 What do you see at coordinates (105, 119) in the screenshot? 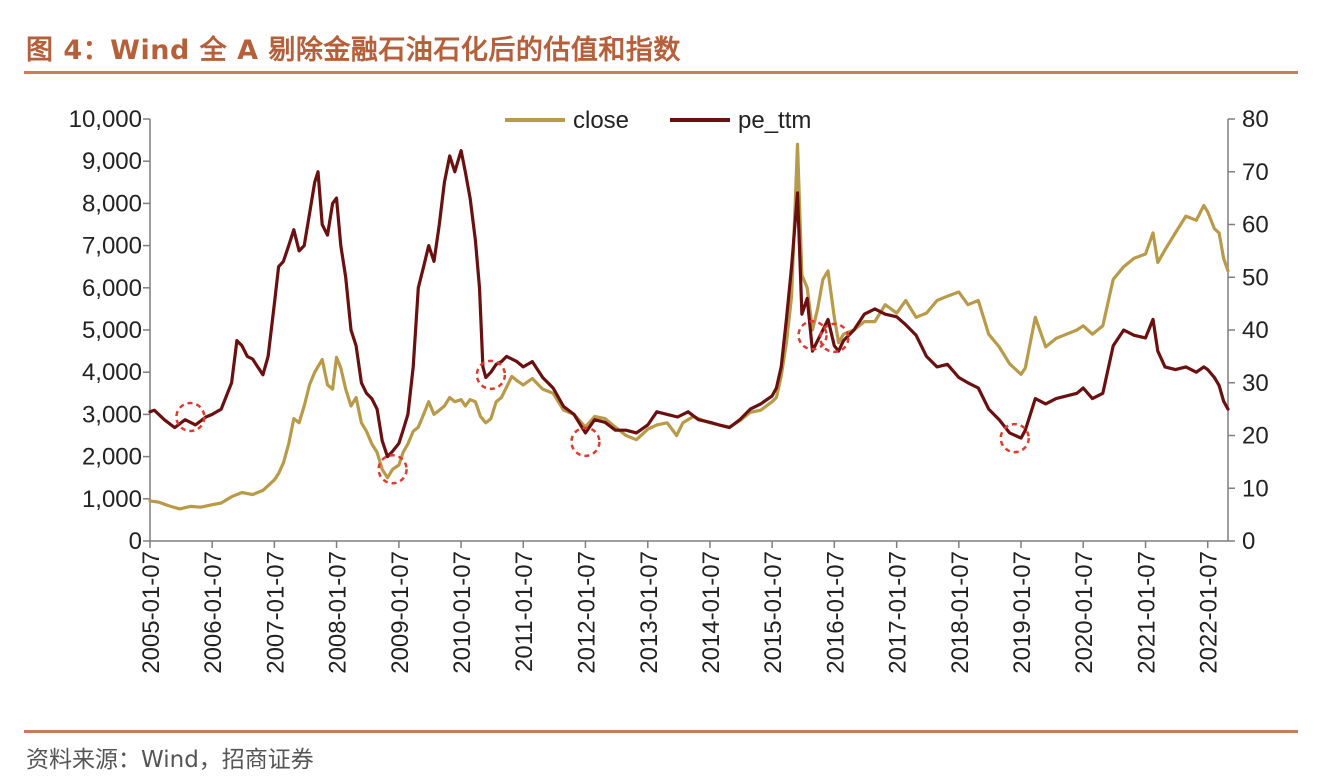
I see `y-left-tick-label: 10,000` at bounding box center [105, 119].